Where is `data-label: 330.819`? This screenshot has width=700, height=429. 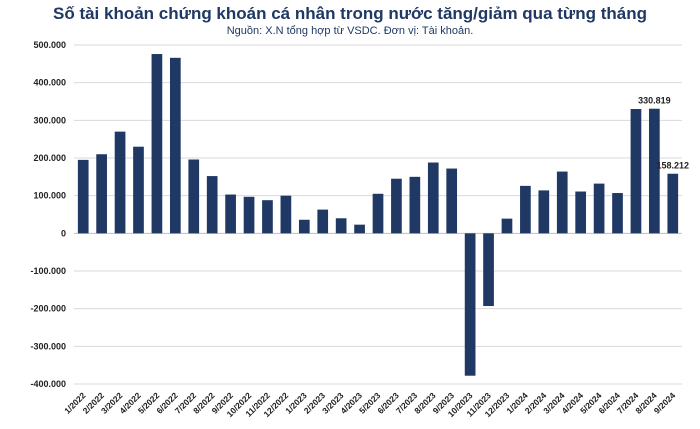
data-label: 330.819 is located at coordinates (654, 101).